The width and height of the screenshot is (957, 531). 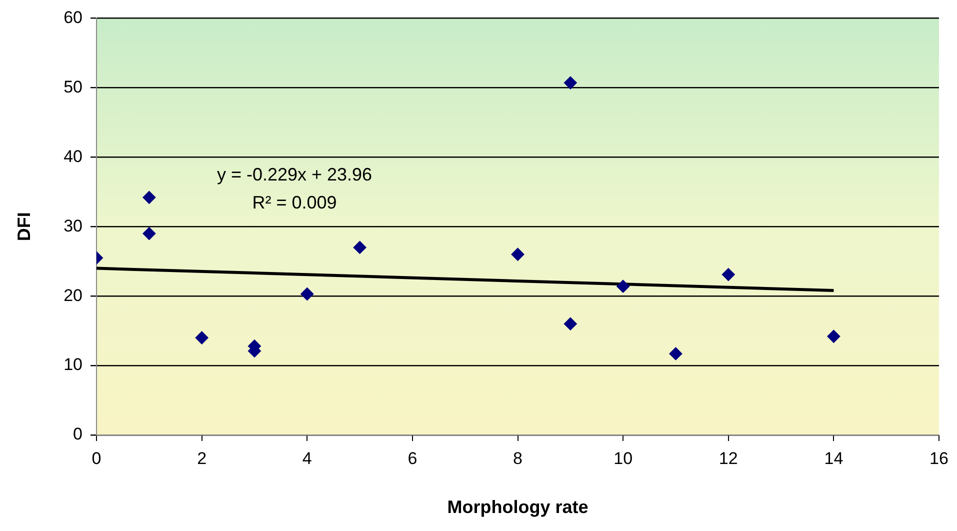 What do you see at coordinates (73, 295) in the screenshot?
I see `y-tick-label: 20` at bounding box center [73, 295].